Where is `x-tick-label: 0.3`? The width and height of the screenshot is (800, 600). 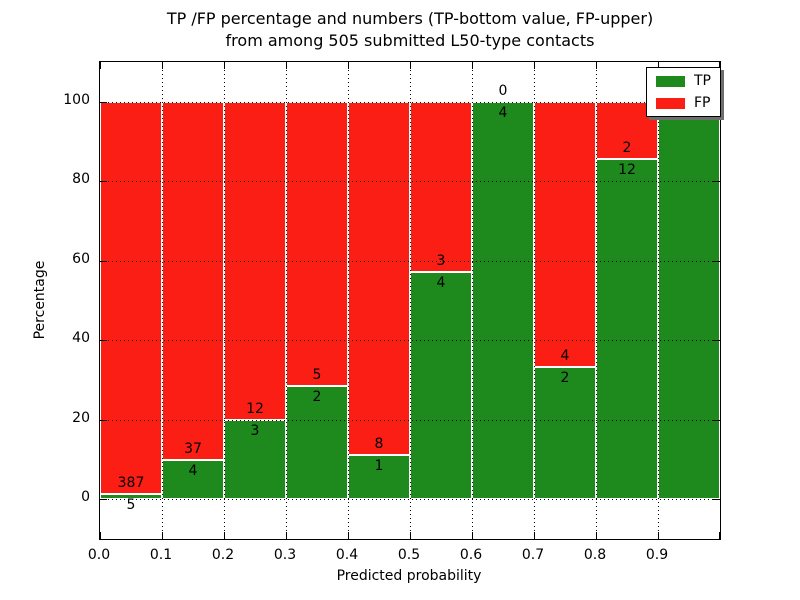 x-tick-label: 0.3 is located at coordinates (285, 555).